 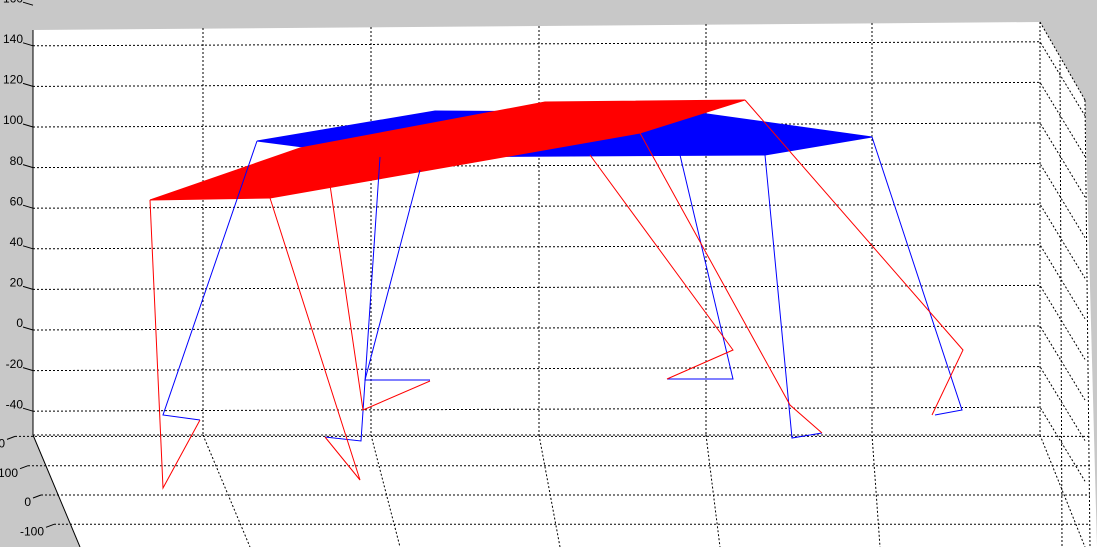 What do you see at coordinates (13, 2) in the screenshot?
I see `z-tick-label: 160` at bounding box center [13, 2].